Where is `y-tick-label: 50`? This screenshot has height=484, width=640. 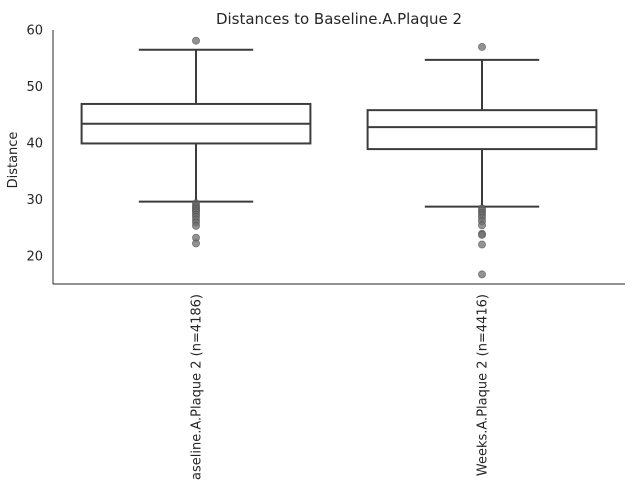
y-tick-label: 50 is located at coordinates (34, 87).